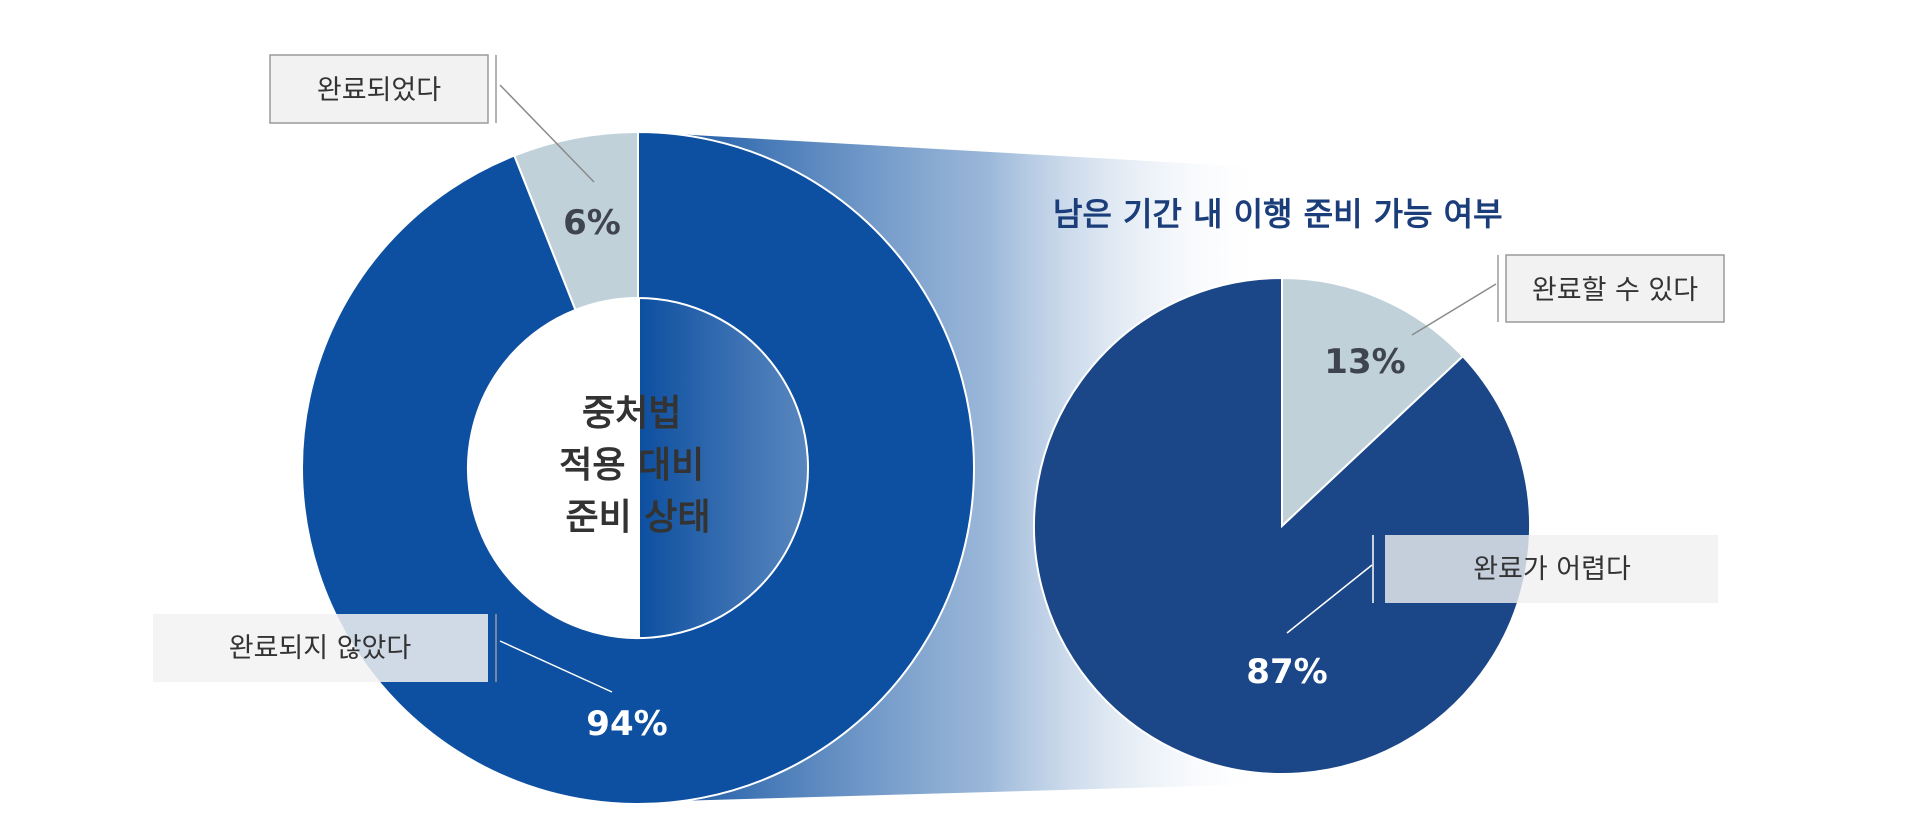 This screenshot has height=840, width=1920. I want to click on callout-not-completed: 완료되지 않았다, so click(383, 653).